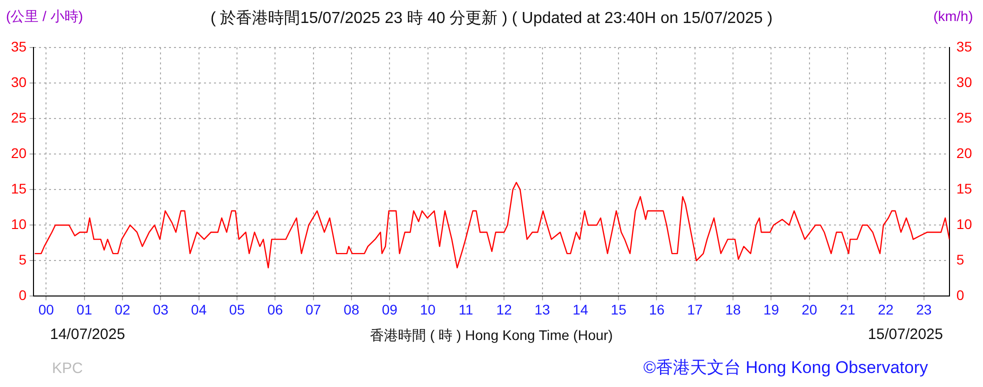 The width and height of the screenshot is (983, 387). What do you see at coordinates (18, 117) in the screenshot?
I see `y-tick-label: 25` at bounding box center [18, 117].